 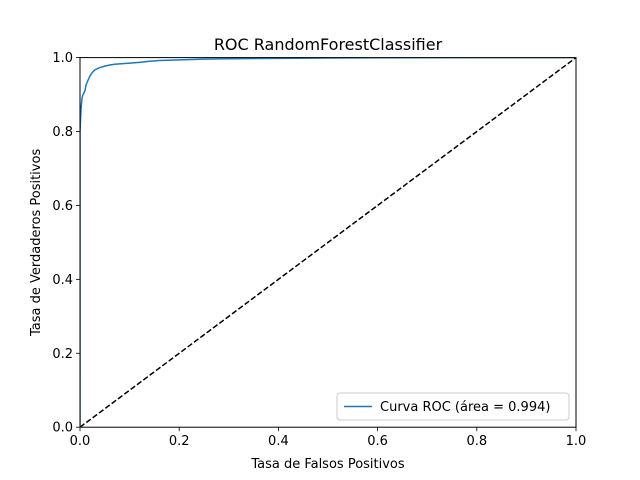 I want to click on x-axis-label: Tasa de Falsos Positivos, so click(x=327, y=464).